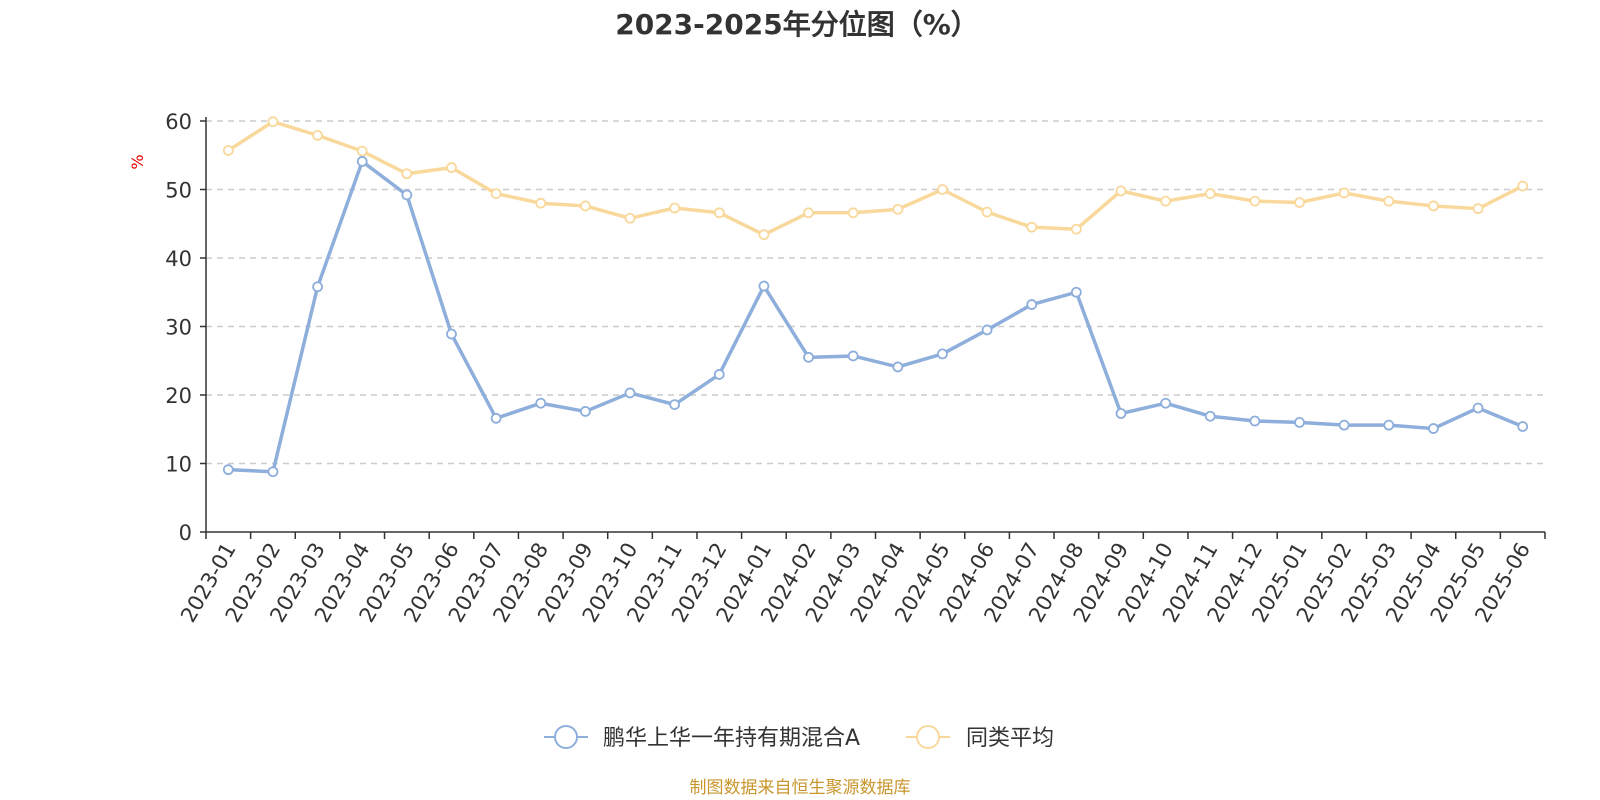 The width and height of the screenshot is (1600, 800). What do you see at coordinates (178, 465) in the screenshot?
I see `y-tick-label: 10` at bounding box center [178, 465].